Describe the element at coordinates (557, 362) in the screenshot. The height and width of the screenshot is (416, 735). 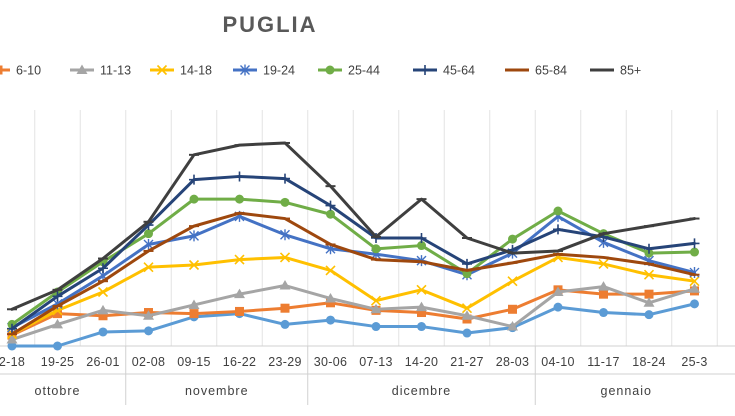
I see `x-tick-label: 04-10` at that location.